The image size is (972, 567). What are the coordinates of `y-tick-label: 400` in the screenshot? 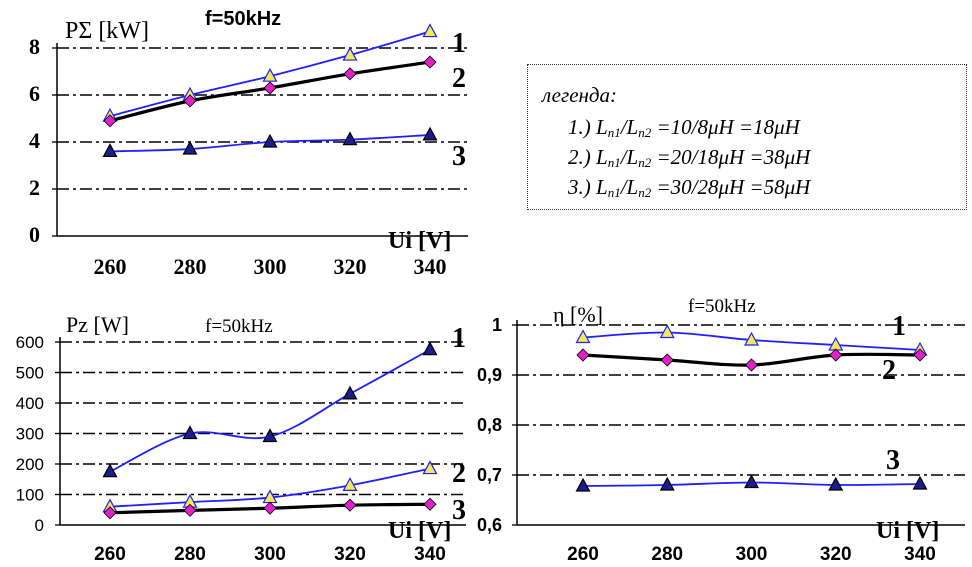 It's located at (30, 403).